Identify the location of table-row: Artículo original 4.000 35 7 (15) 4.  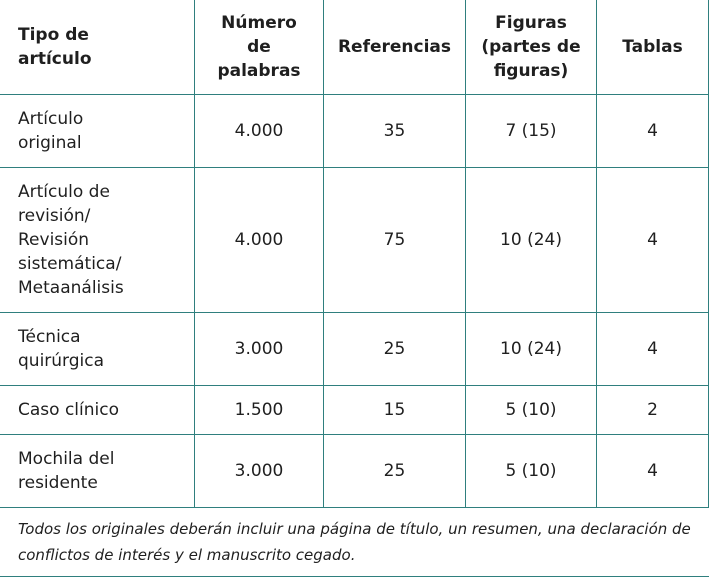
(354, 131).